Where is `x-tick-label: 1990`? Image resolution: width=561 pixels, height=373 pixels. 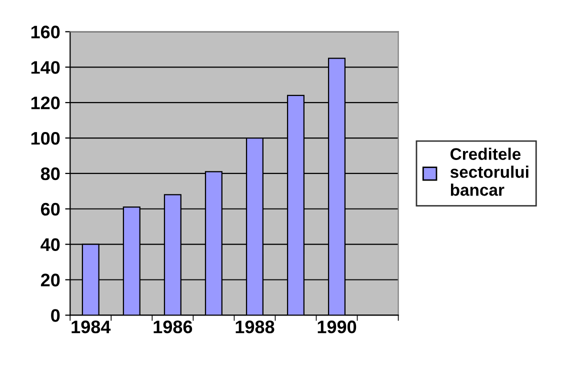
x-tick-label: 1990 is located at coordinates (337, 327).